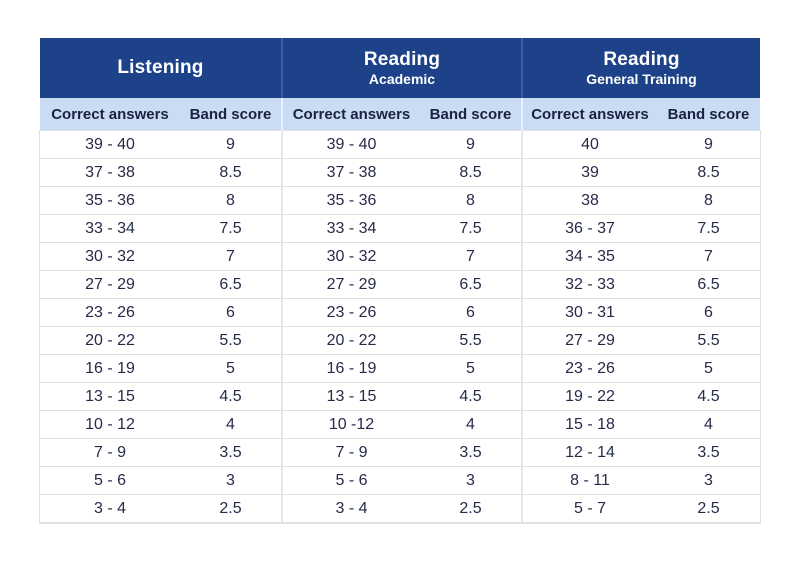  What do you see at coordinates (402, 78) in the screenshot?
I see `section-subtitle: Academic` at bounding box center [402, 78].